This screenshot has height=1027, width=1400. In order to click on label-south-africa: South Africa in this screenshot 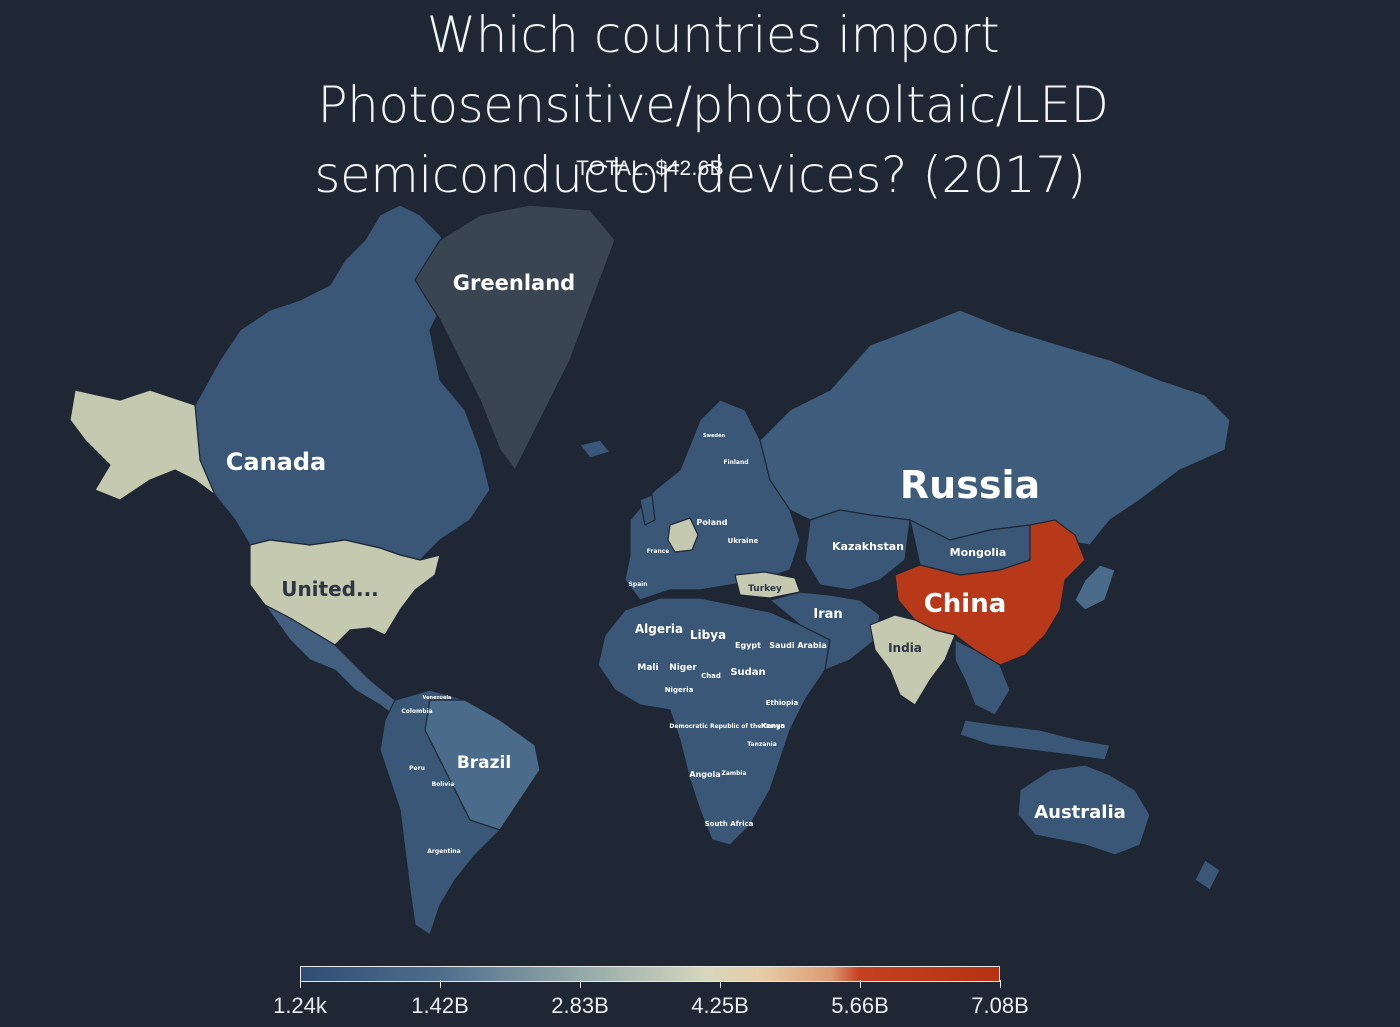, I will do `click(729, 824)`.